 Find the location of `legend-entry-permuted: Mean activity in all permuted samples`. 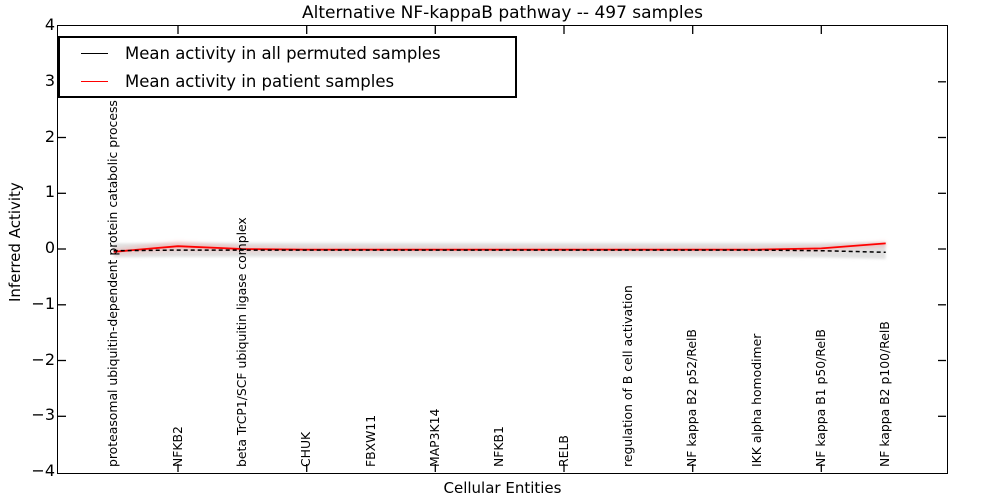

legend-entry-permuted: Mean activity in all permuted samples is located at coordinates (287, 53).